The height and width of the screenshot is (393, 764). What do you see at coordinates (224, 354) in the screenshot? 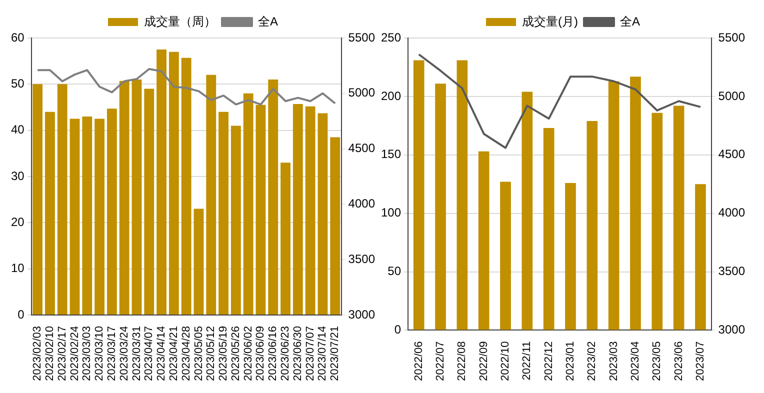
I see `x-tick-label: 2023/05/19` at bounding box center [224, 354].